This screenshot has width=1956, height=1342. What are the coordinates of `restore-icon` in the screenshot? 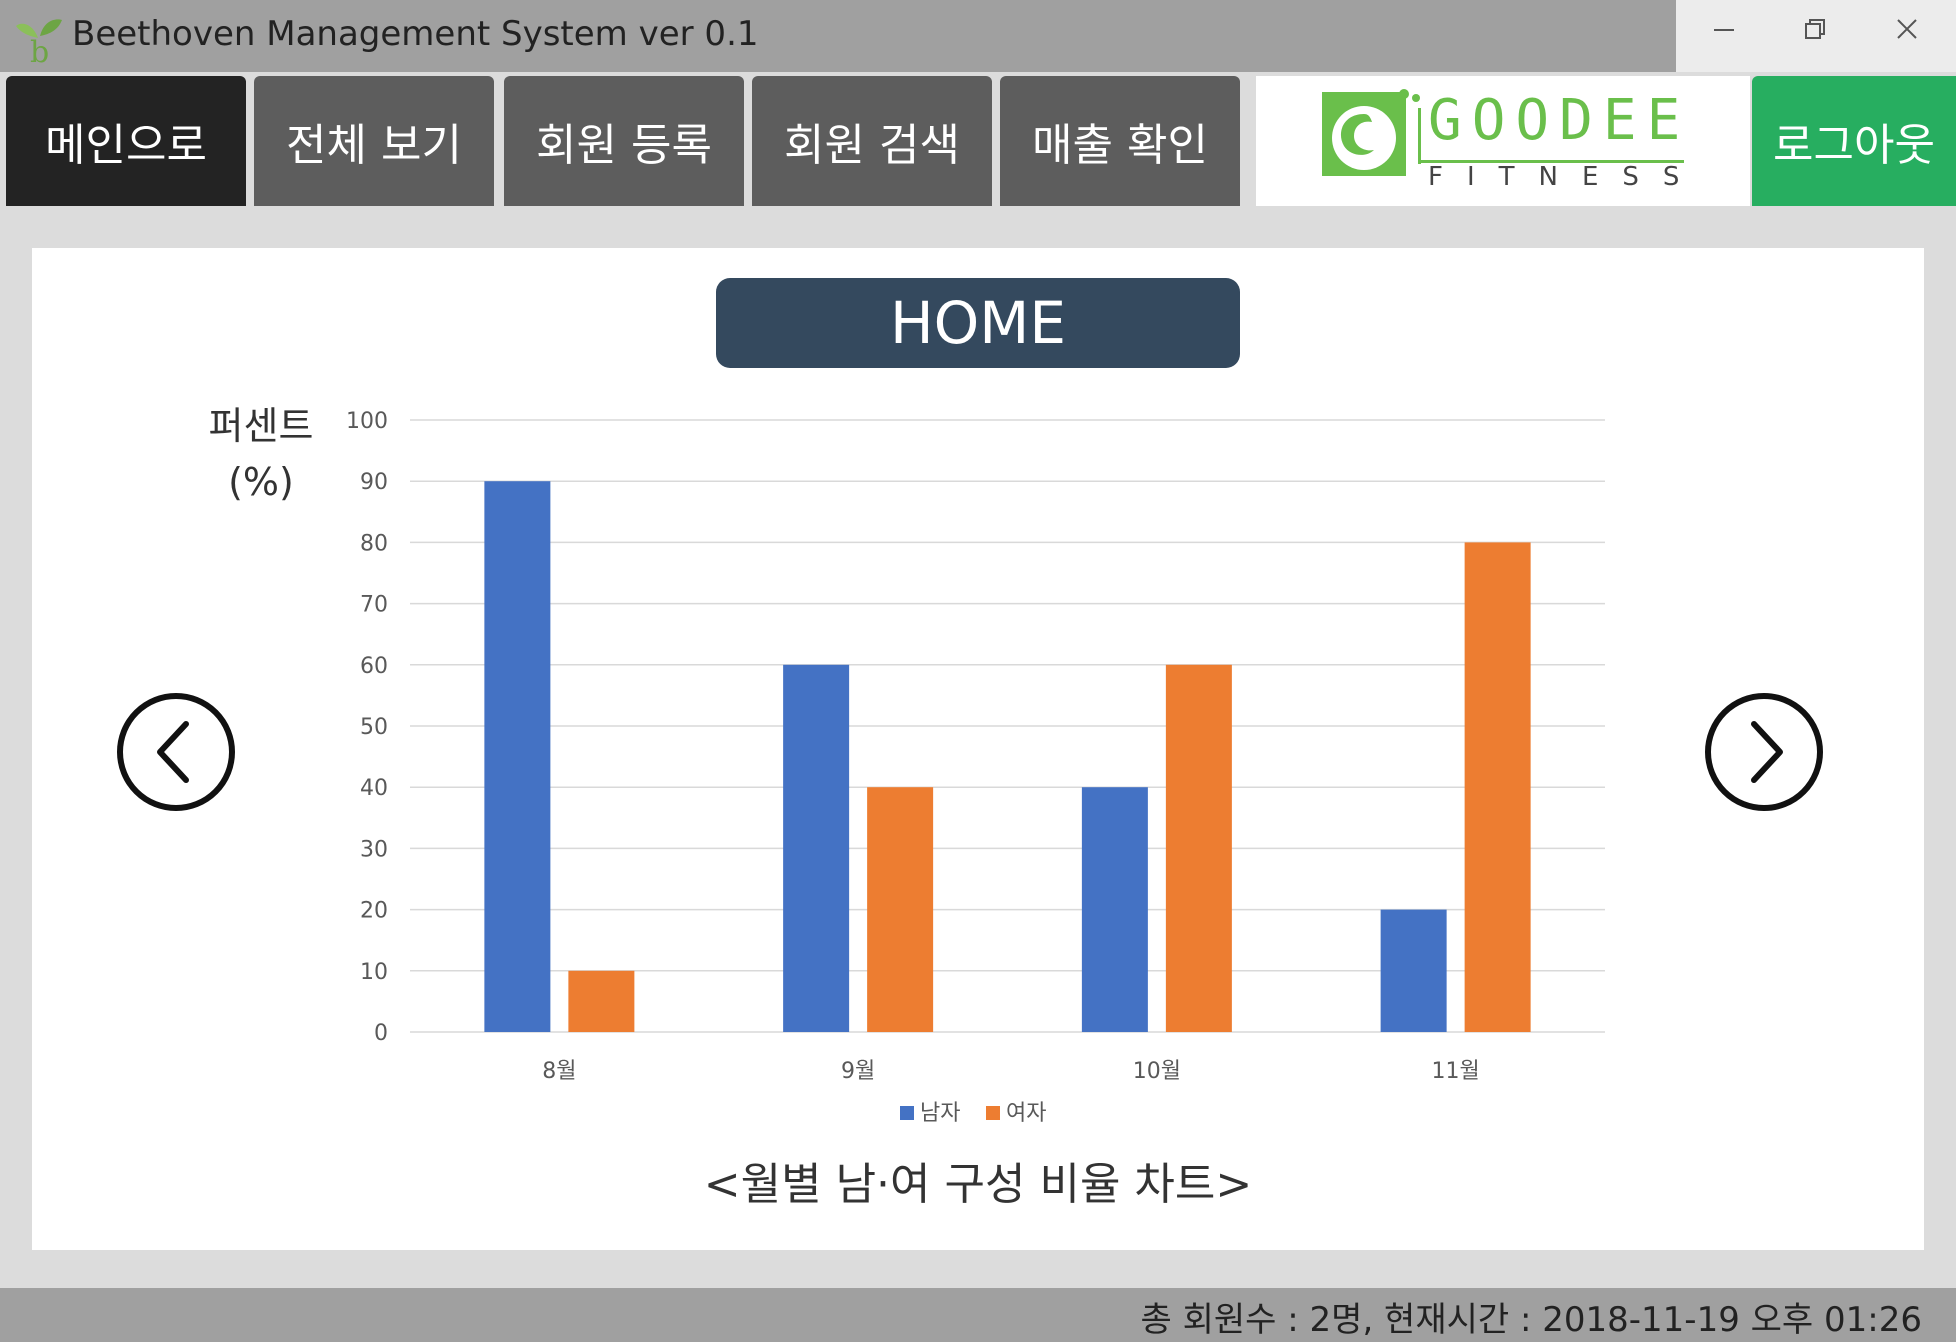 It's located at (1814, 32).